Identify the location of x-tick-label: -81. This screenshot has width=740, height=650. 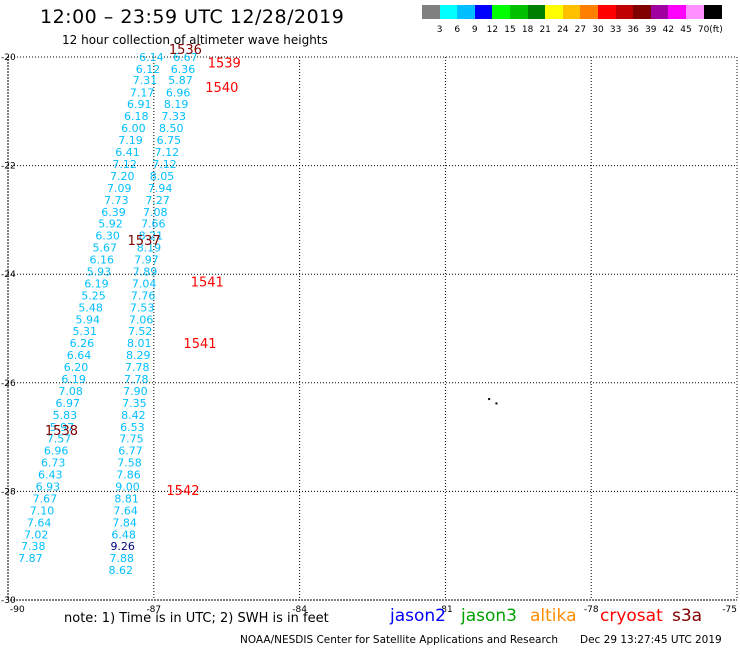
(445, 610).